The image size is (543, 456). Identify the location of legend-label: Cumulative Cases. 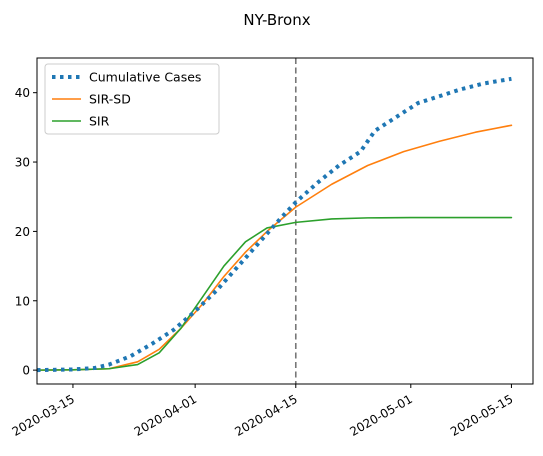
(145, 77).